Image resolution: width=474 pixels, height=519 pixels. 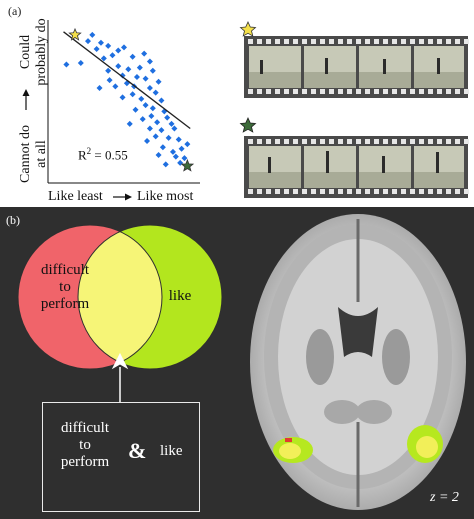 I want to click on activation-right, so click(x=425, y=444).